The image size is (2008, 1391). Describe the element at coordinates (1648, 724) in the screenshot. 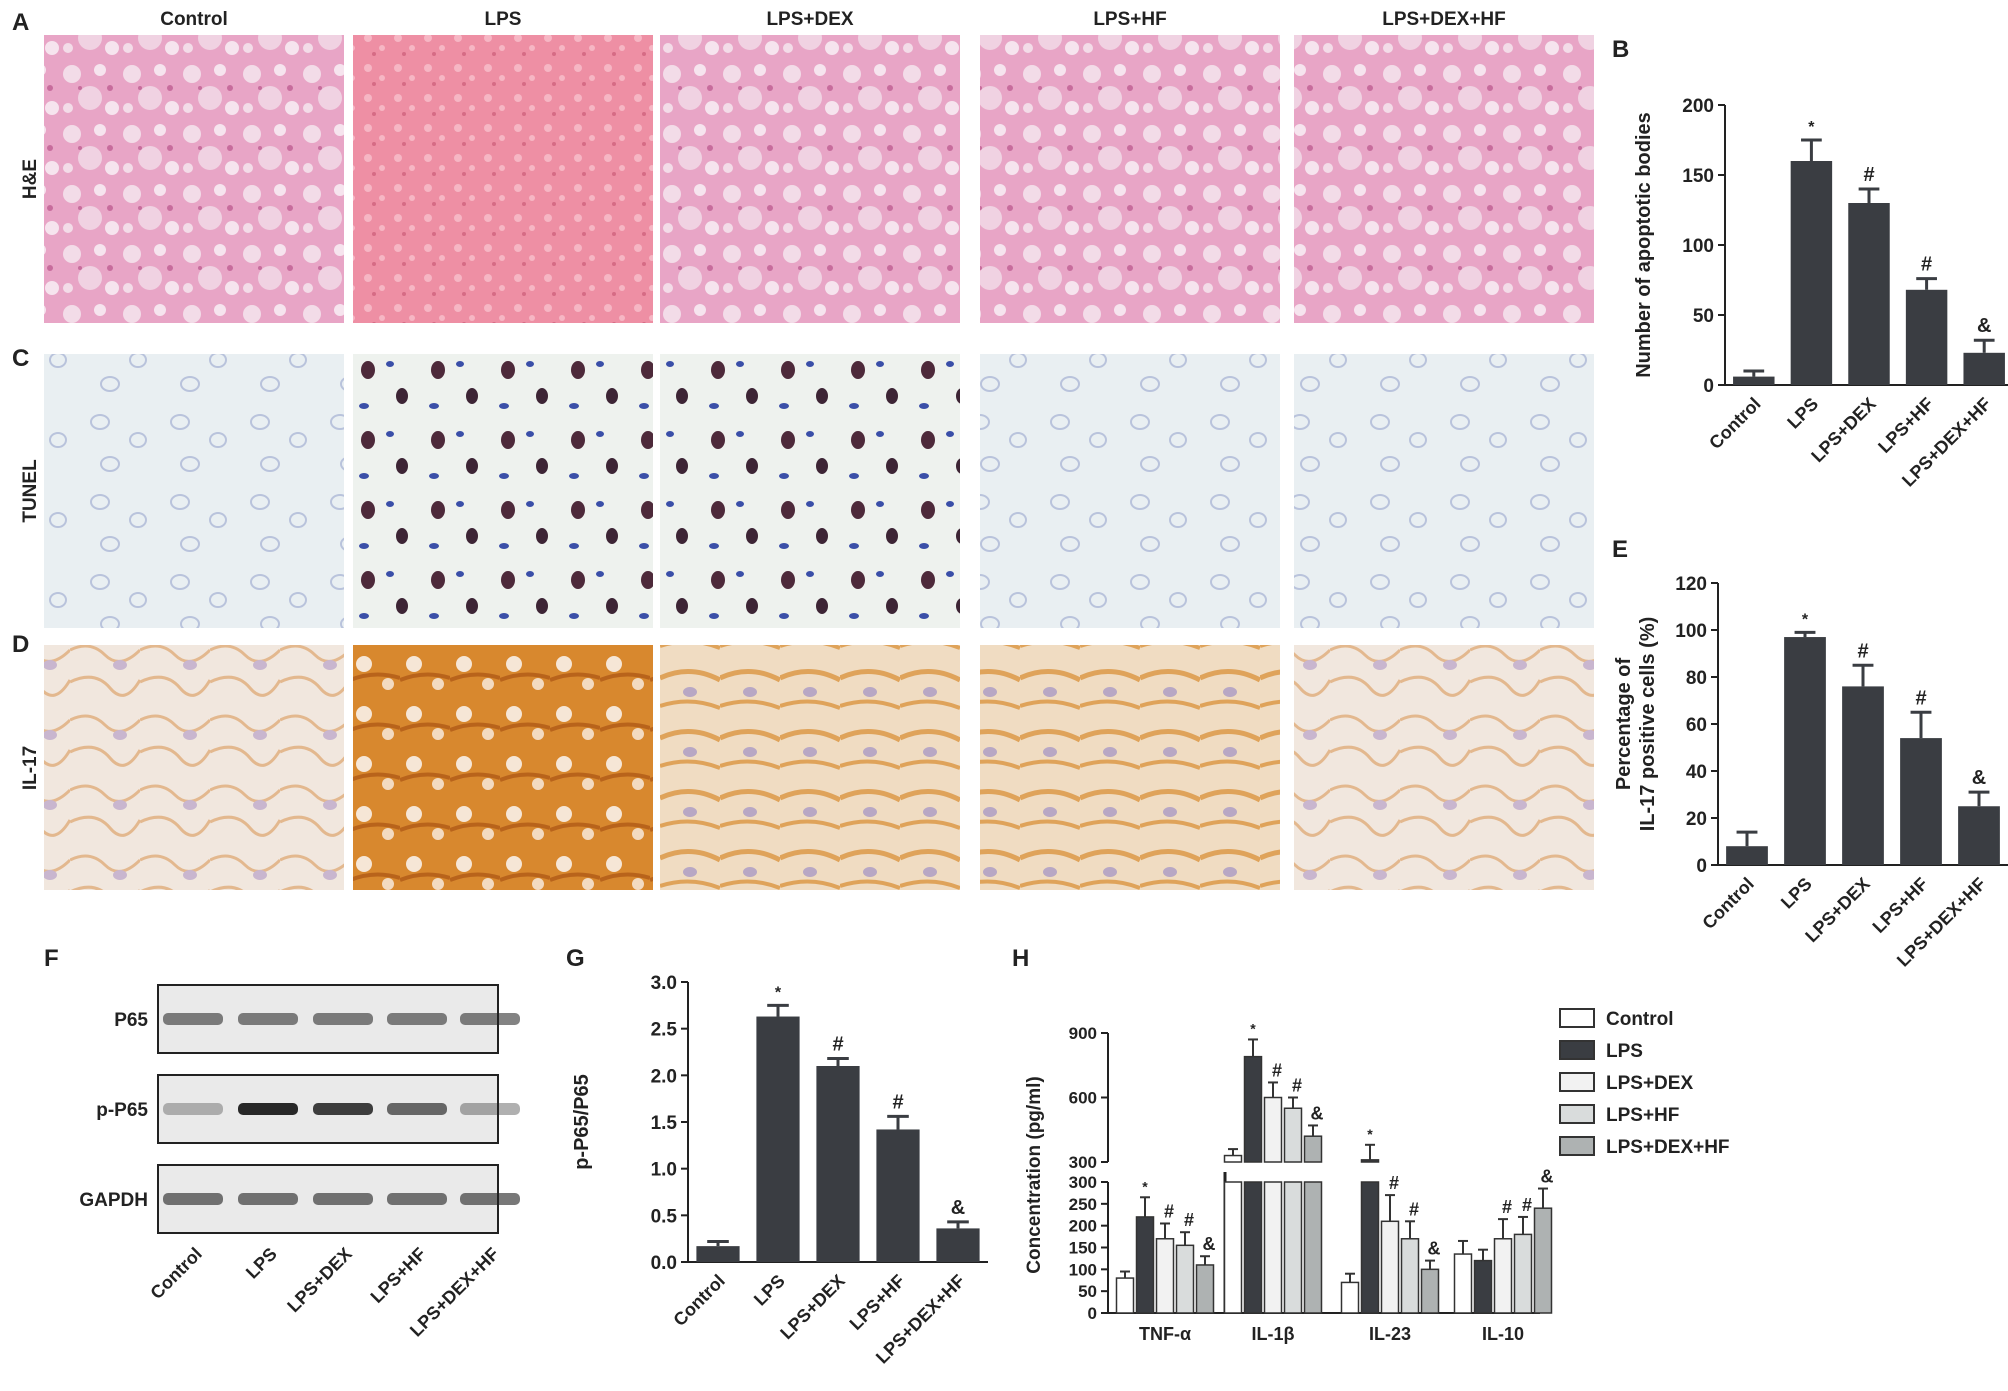

I see `y-axis-label-line: IL-17 positive cells (%)` at that location.